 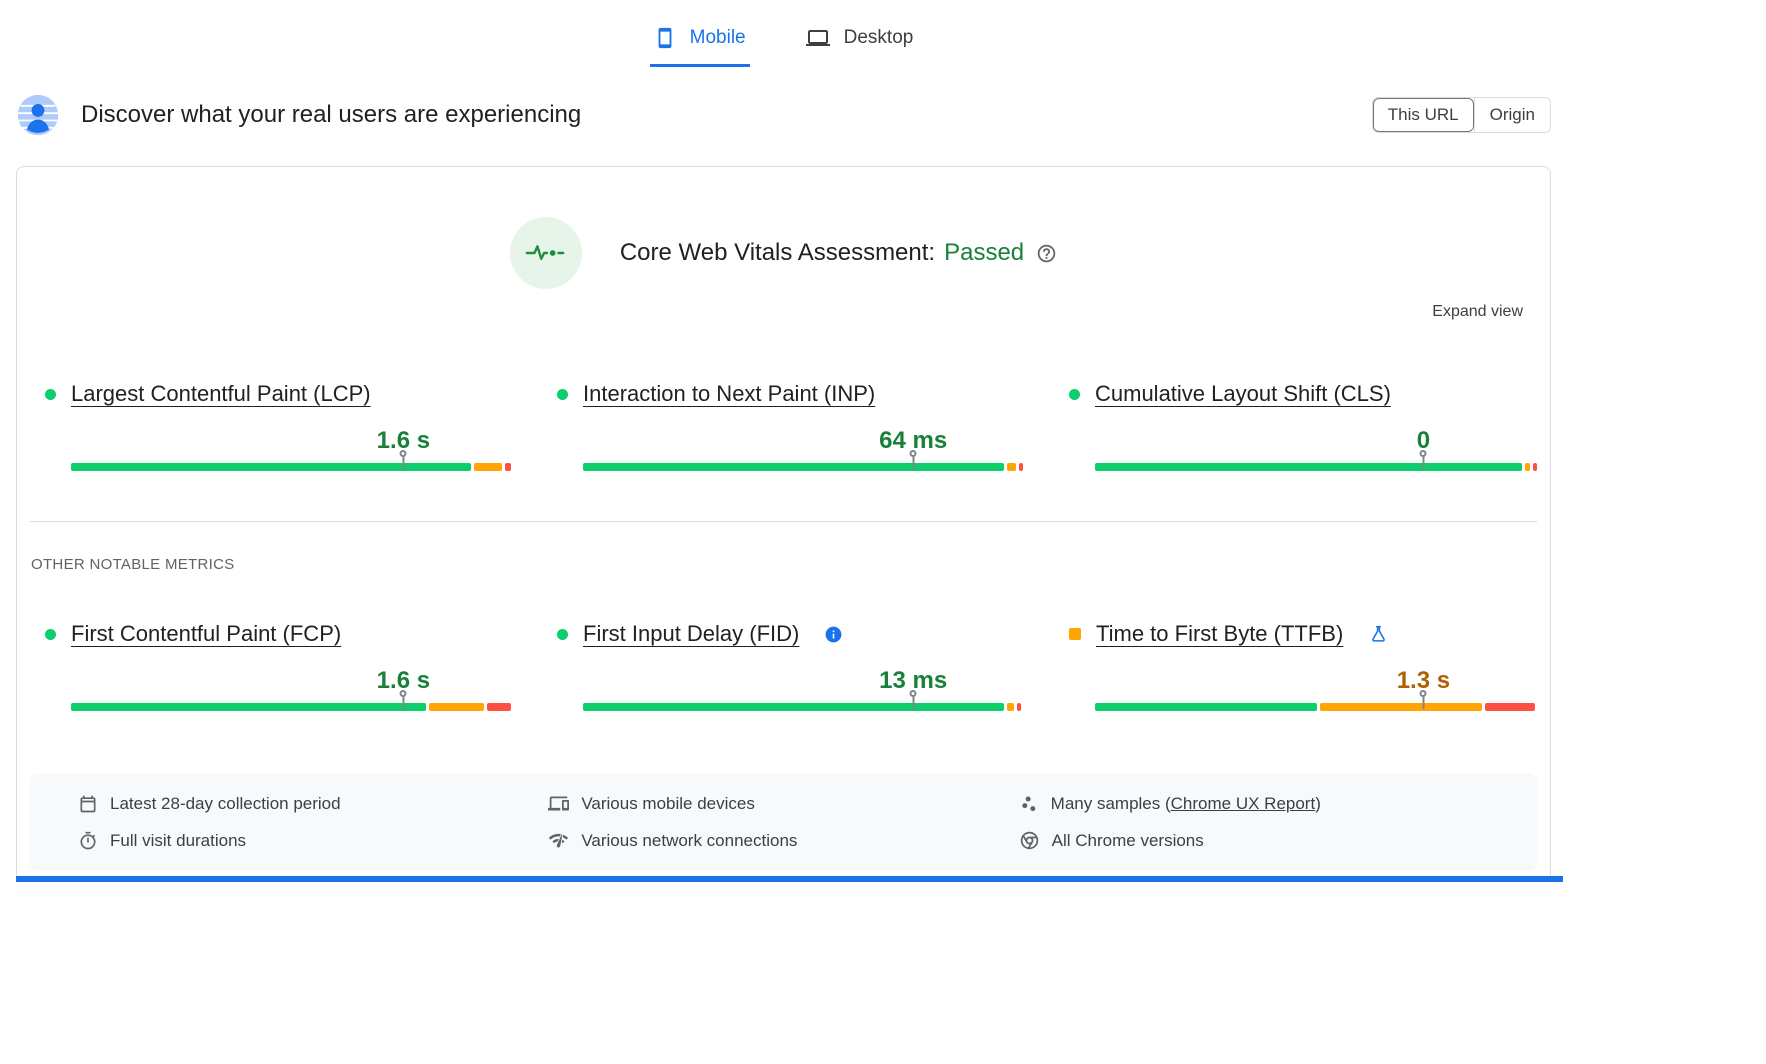 I want to click on cwv-assessment-status: Passed, so click(x=984, y=252).